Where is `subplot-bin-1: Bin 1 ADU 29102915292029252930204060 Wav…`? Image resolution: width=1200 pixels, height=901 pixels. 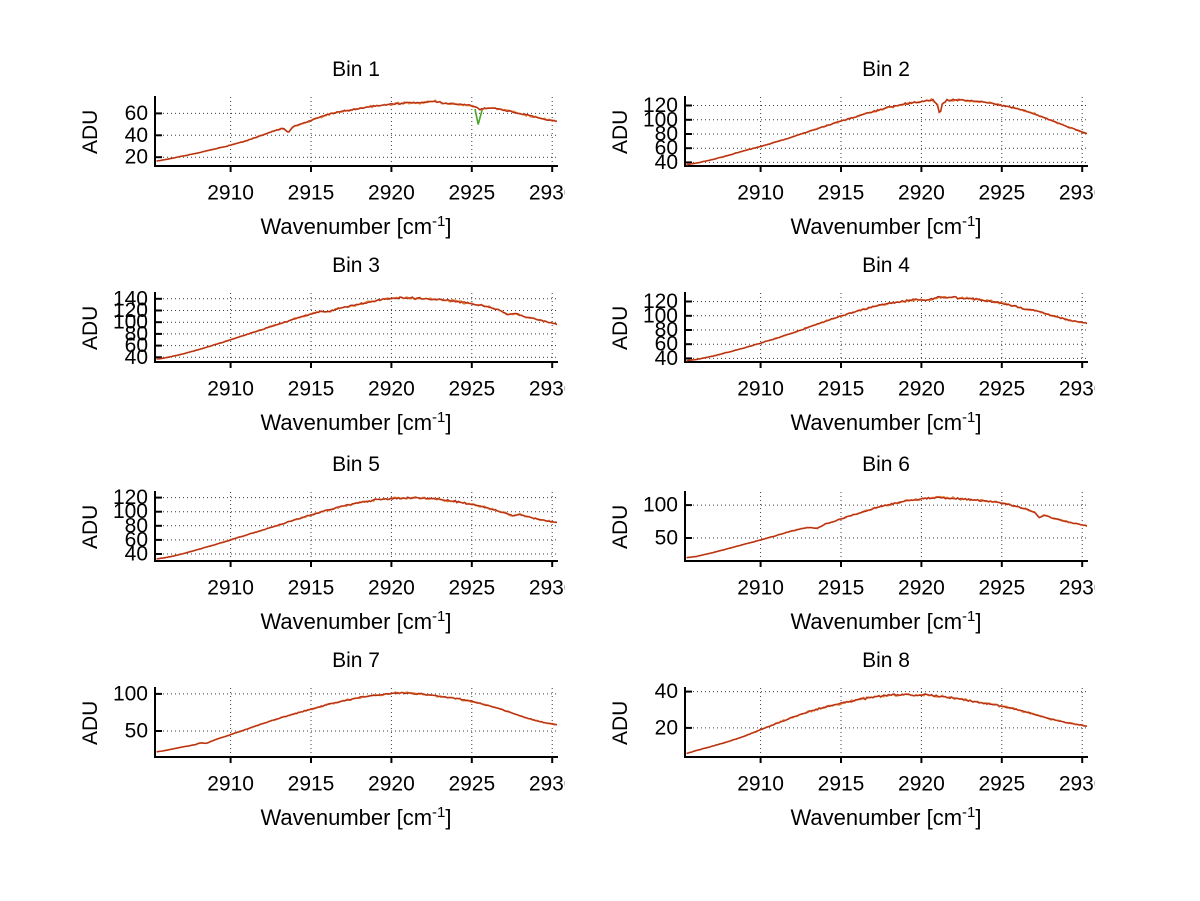
subplot-bin-1: Bin 1 ADU 29102915292029252930204060 Wav… is located at coordinates (315, 148).